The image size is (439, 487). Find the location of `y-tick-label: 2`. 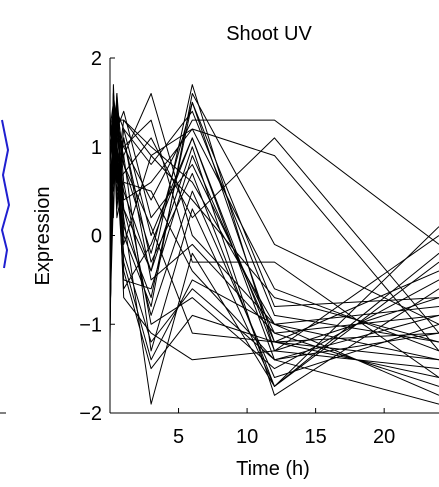

y-tick-label: 2 is located at coordinates (96, 59).